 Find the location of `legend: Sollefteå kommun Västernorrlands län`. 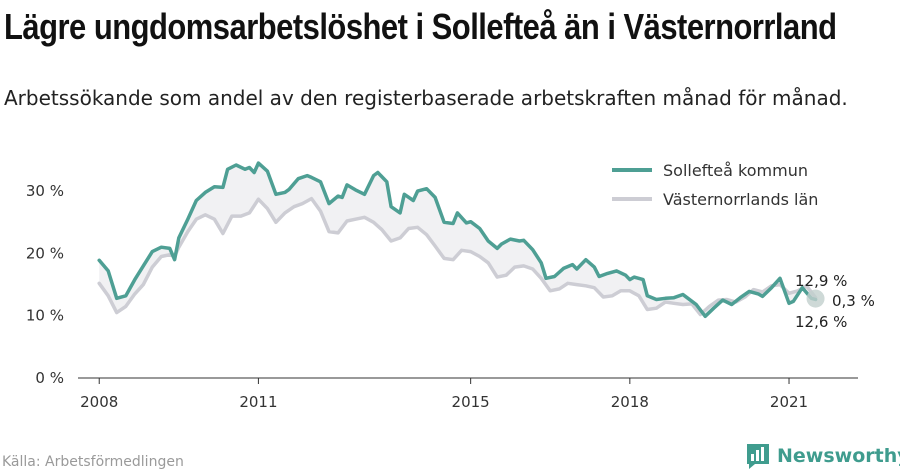

legend: Sollefteå kommun Västernorrlands län is located at coordinates (715, 185).